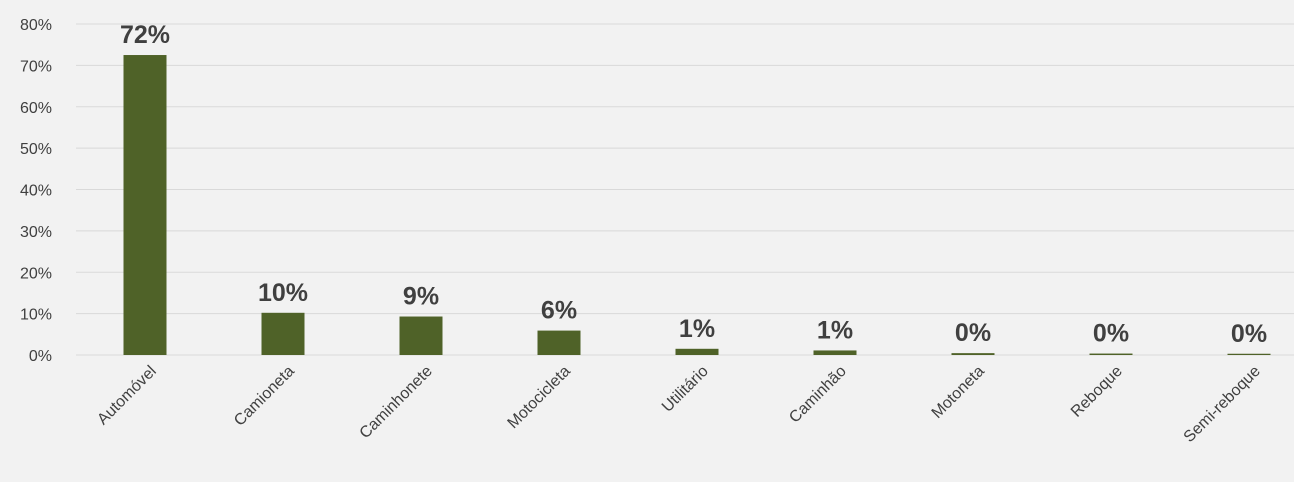 The width and height of the screenshot is (1294, 487). I want to click on y-tick-label: 0%, so click(40, 356).